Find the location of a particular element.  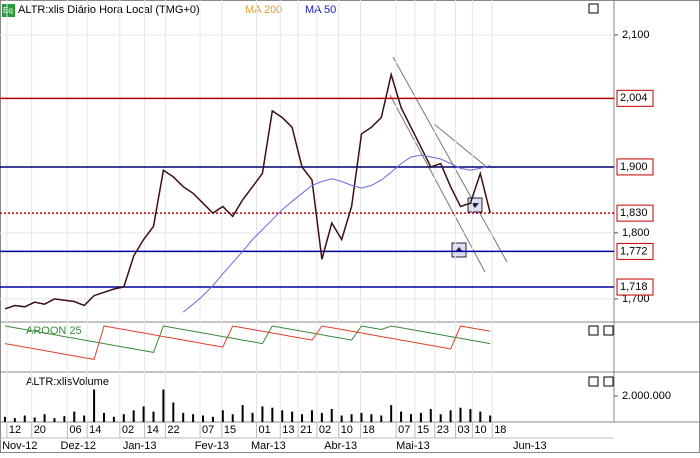

indicator-label: MA 200 is located at coordinates (263, 10).